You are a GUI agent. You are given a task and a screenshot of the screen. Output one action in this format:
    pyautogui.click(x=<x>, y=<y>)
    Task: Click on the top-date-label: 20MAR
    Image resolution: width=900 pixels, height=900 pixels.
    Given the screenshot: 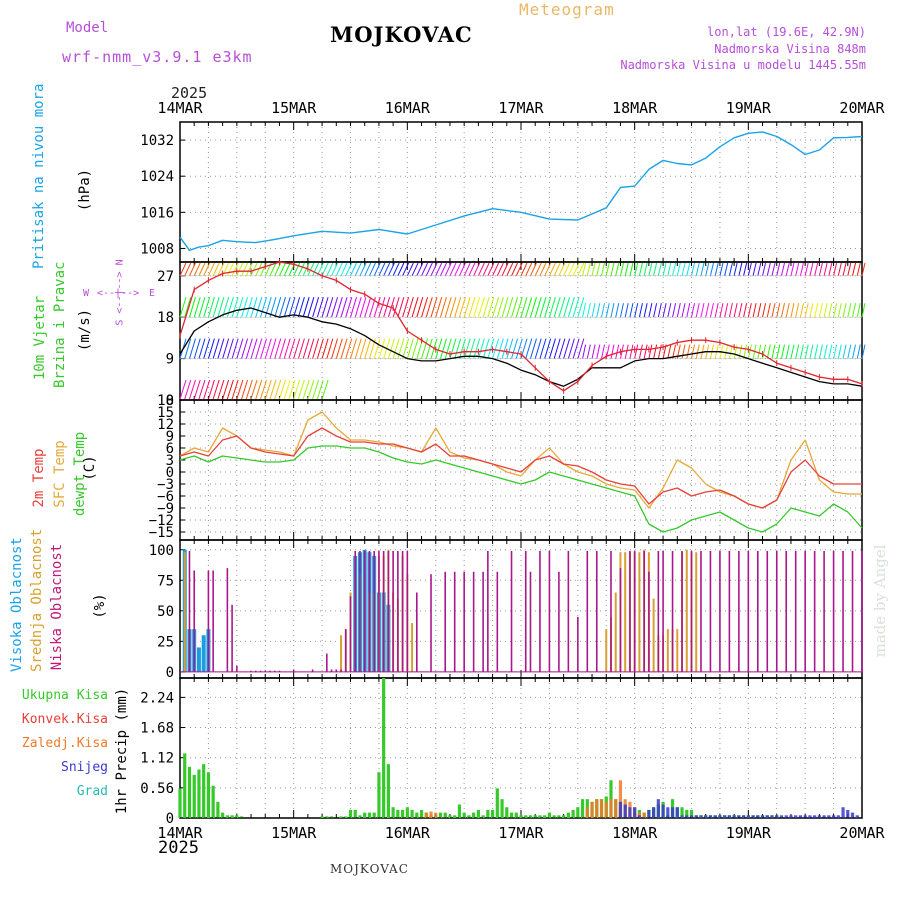 What is the action you would take?
    pyautogui.click(x=862, y=108)
    